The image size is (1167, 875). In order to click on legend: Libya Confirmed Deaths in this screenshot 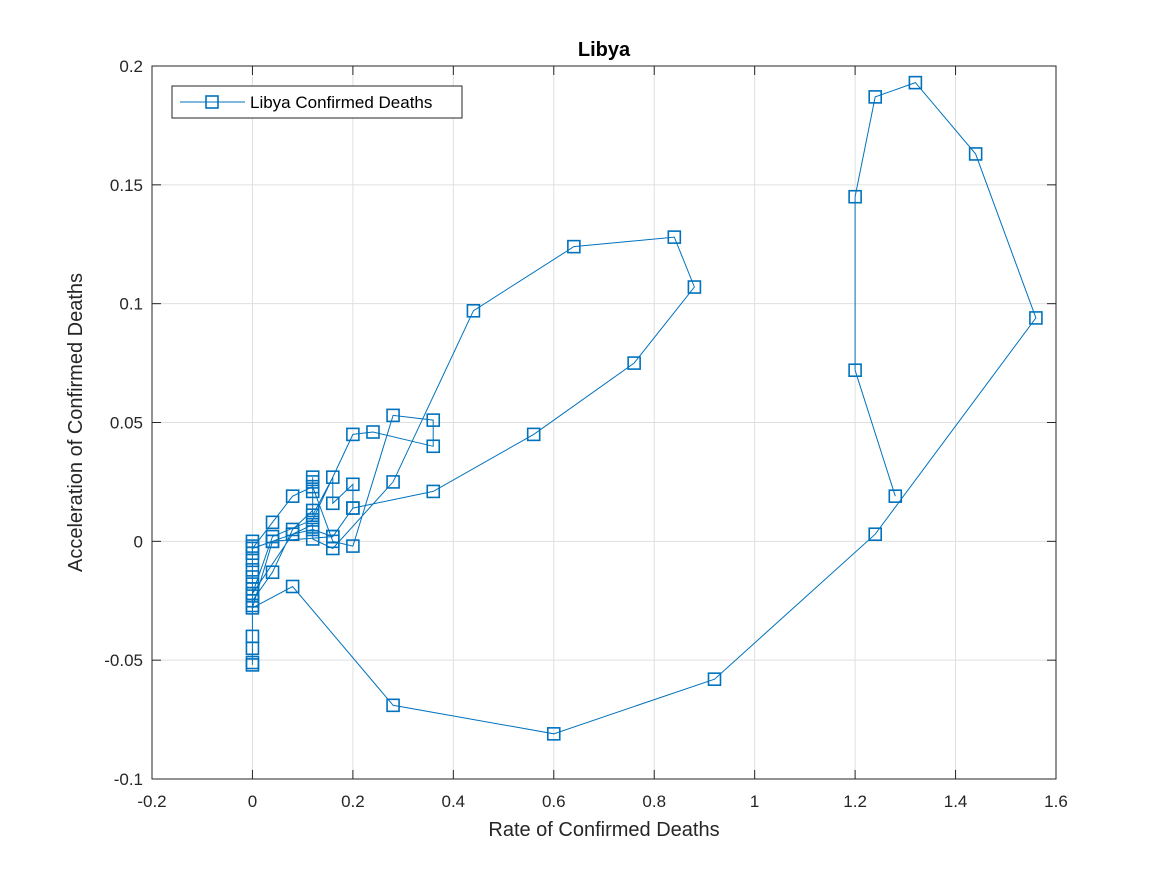, I will do `click(317, 102)`.